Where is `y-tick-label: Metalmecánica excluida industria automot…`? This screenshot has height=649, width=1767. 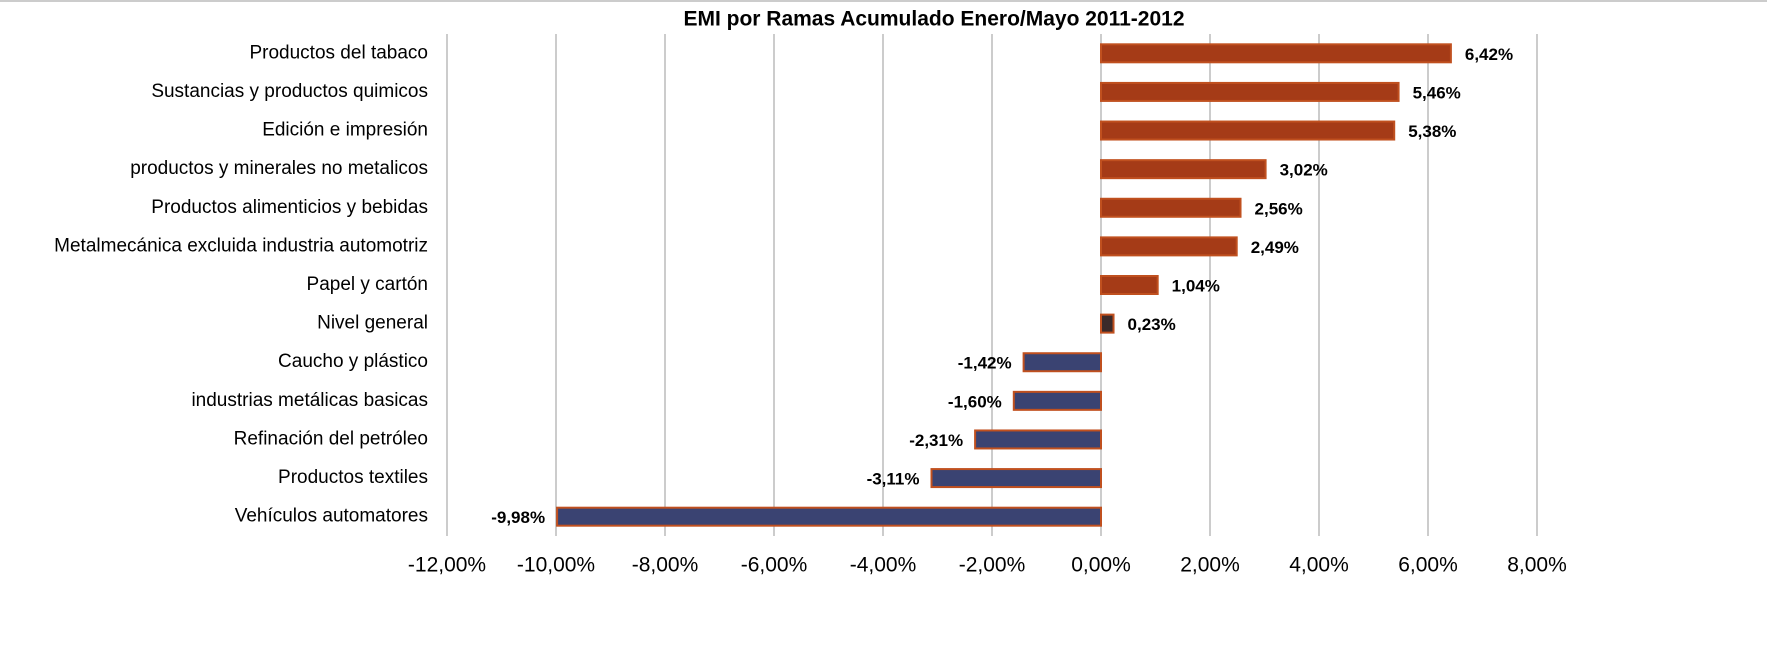 y-tick-label: Metalmecánica excluida industria automot… is located at coordinates (241, 245).